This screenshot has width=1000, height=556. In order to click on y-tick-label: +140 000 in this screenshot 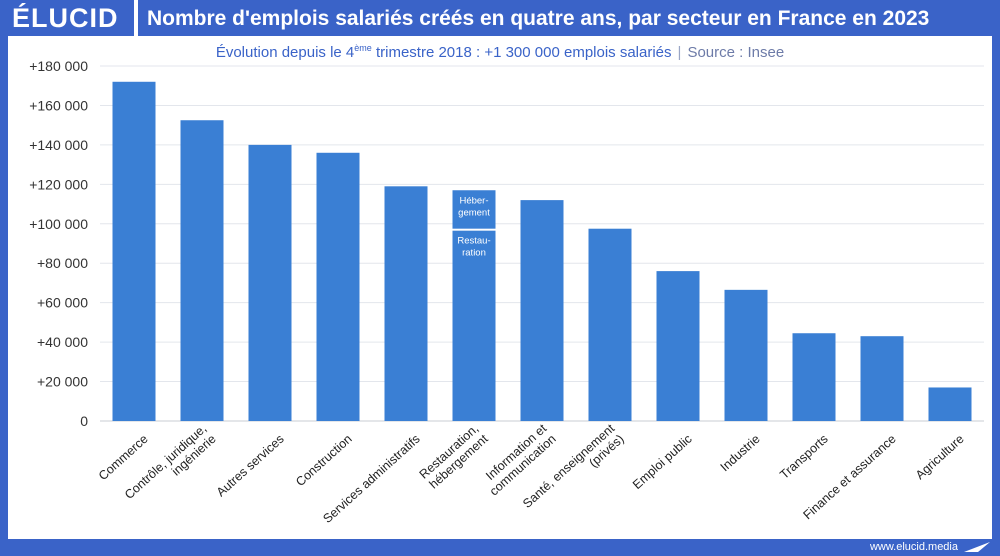, I will do `click(58, 145)`.